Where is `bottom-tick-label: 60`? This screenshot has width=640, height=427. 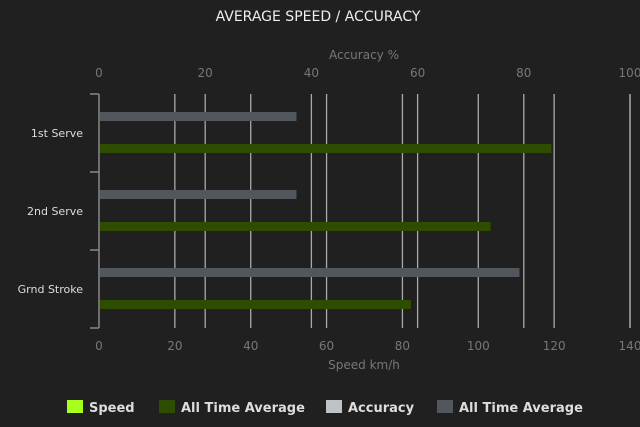 bottom-tick-label: 60 is located at coordinates (326, 346).